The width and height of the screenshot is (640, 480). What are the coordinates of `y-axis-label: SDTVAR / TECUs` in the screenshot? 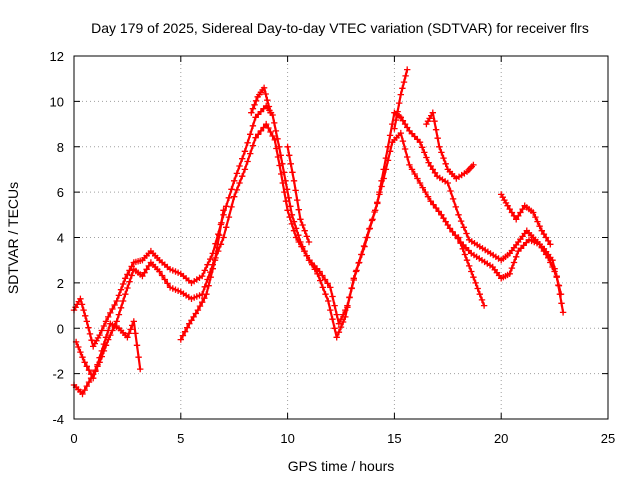 It's located at (13, 238).